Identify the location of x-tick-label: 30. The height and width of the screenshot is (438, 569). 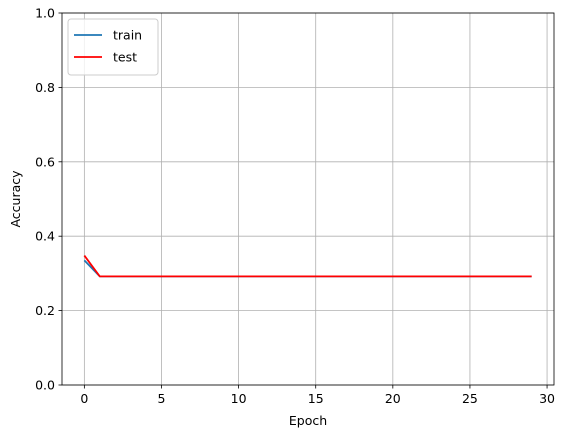
(547, 398).